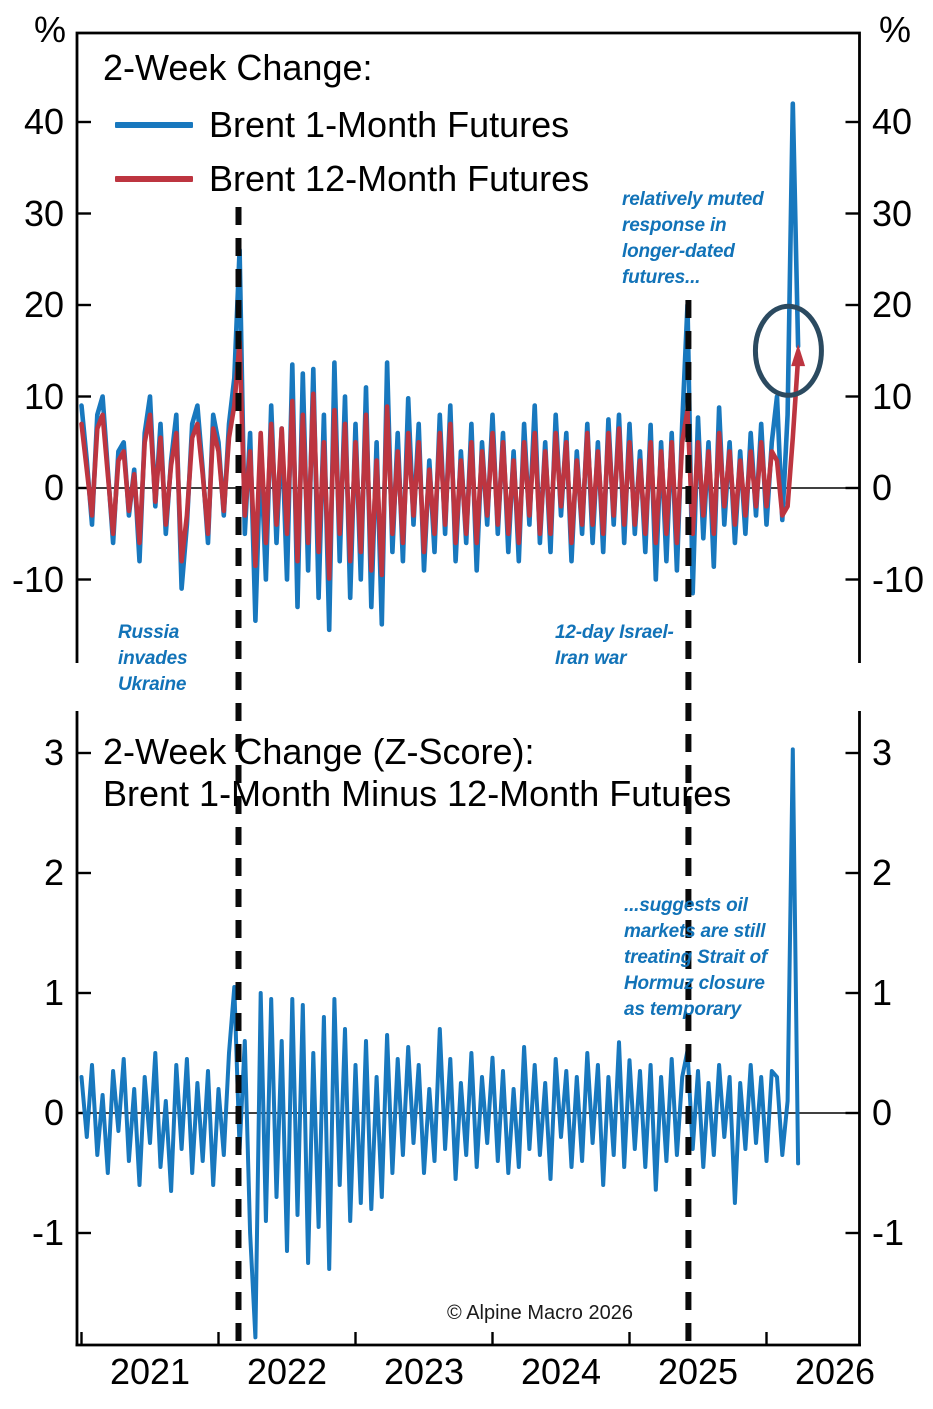 The image size is (933, 1409). I want to click on y-tick-label-left: 1, so click(53, 992).